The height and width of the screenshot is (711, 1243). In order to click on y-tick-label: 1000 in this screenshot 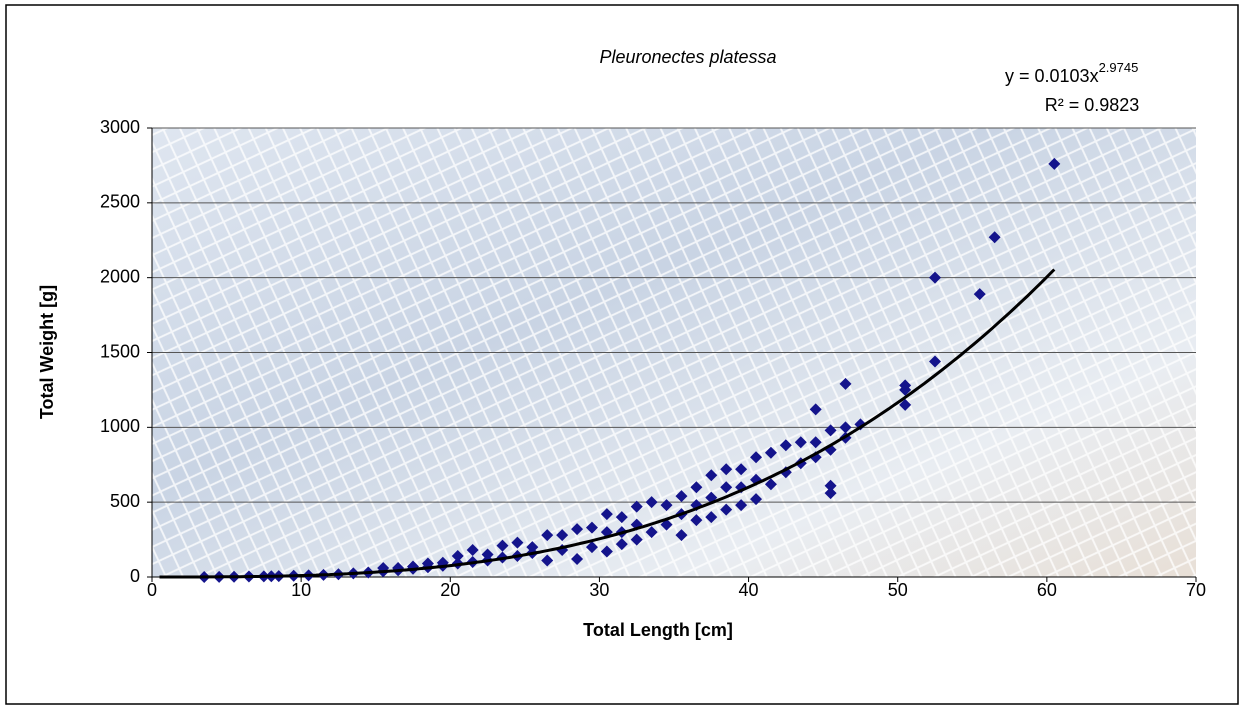, I will do `click(120, 426)`.